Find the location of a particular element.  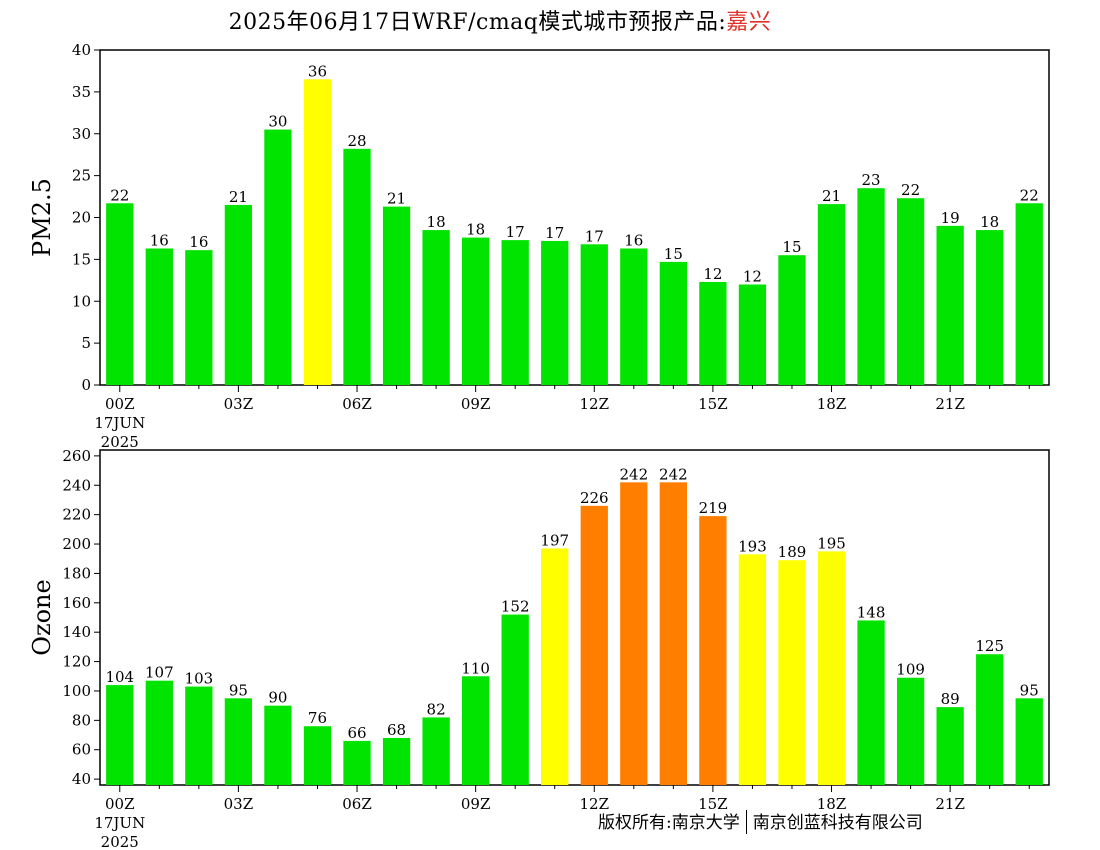

pm25-y-axis-label: PM2.5 is located at coordinates (42, 217).